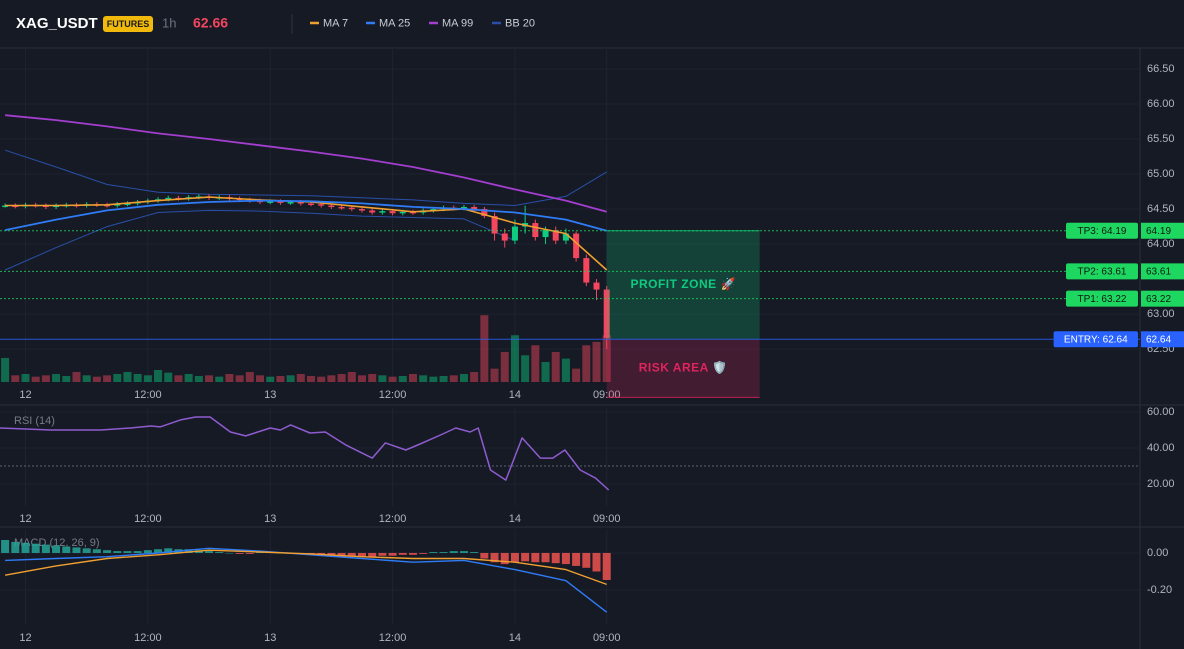 The width and height of the screenshot is (1184, 649). I want to click on level-label: TP1: 63.22, so click(1102, 299).